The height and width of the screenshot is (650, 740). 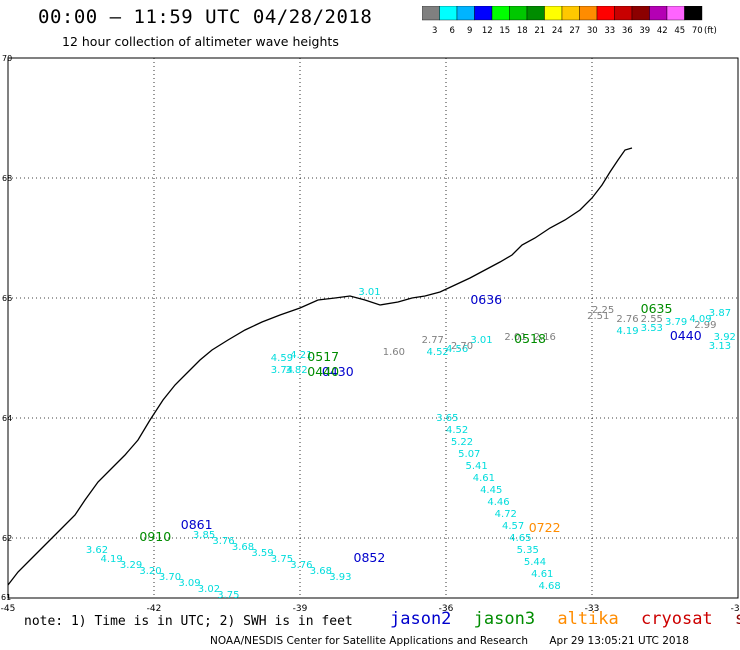 I want to click on wave-height-value: 3.13, so click(x=720, y=346).